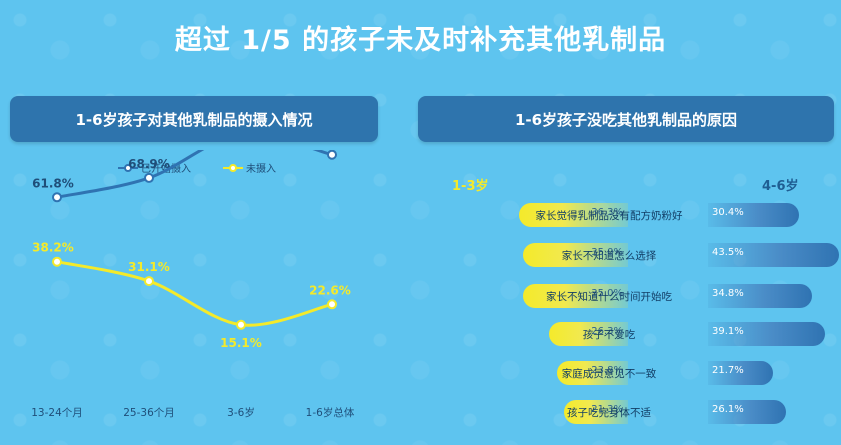  What do you see at coordinates (728, 409) in the screenshot?
I see `bar-4-6-value: 26.1%` at bounding box center [728, 409].